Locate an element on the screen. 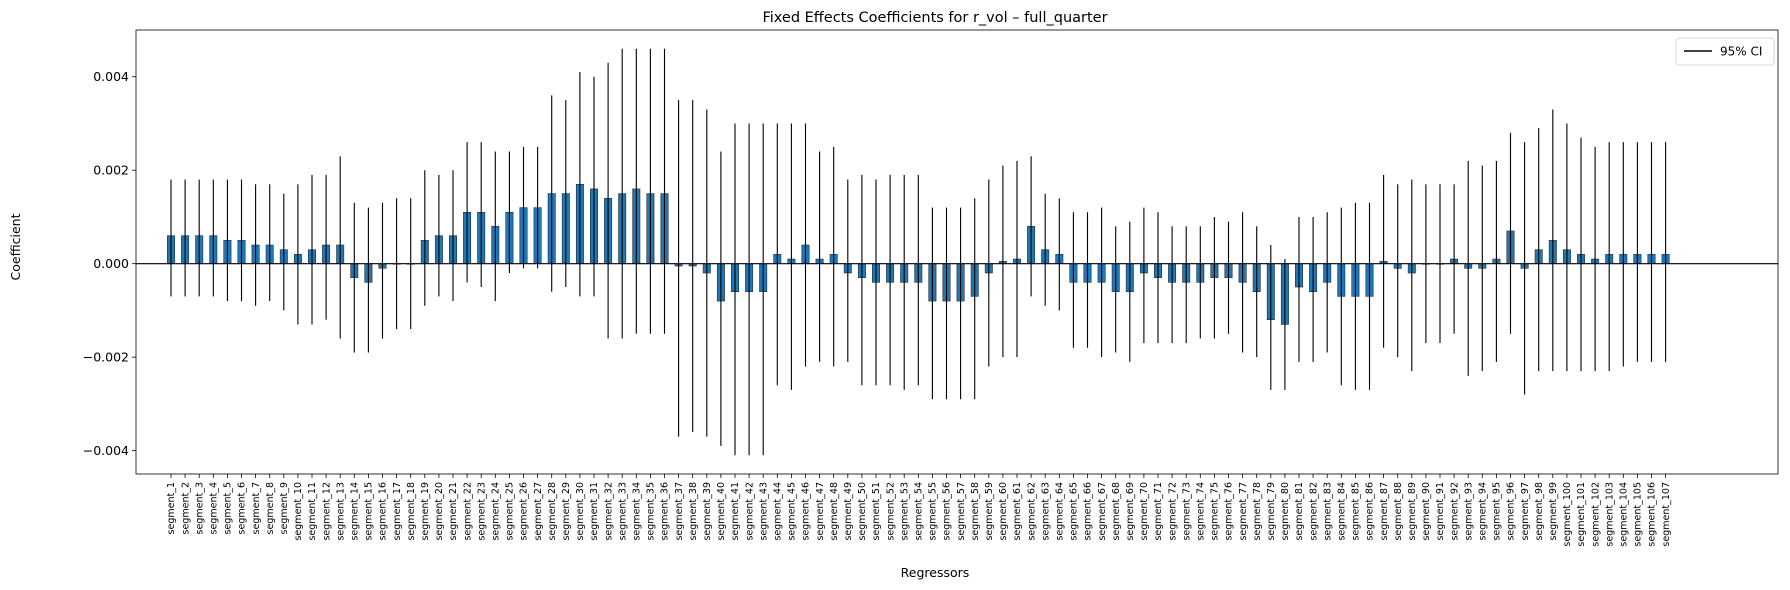 The image size is (1790, 590). x-tick-label-segment_100: segment_100 is located at coordinates (1567, 514).